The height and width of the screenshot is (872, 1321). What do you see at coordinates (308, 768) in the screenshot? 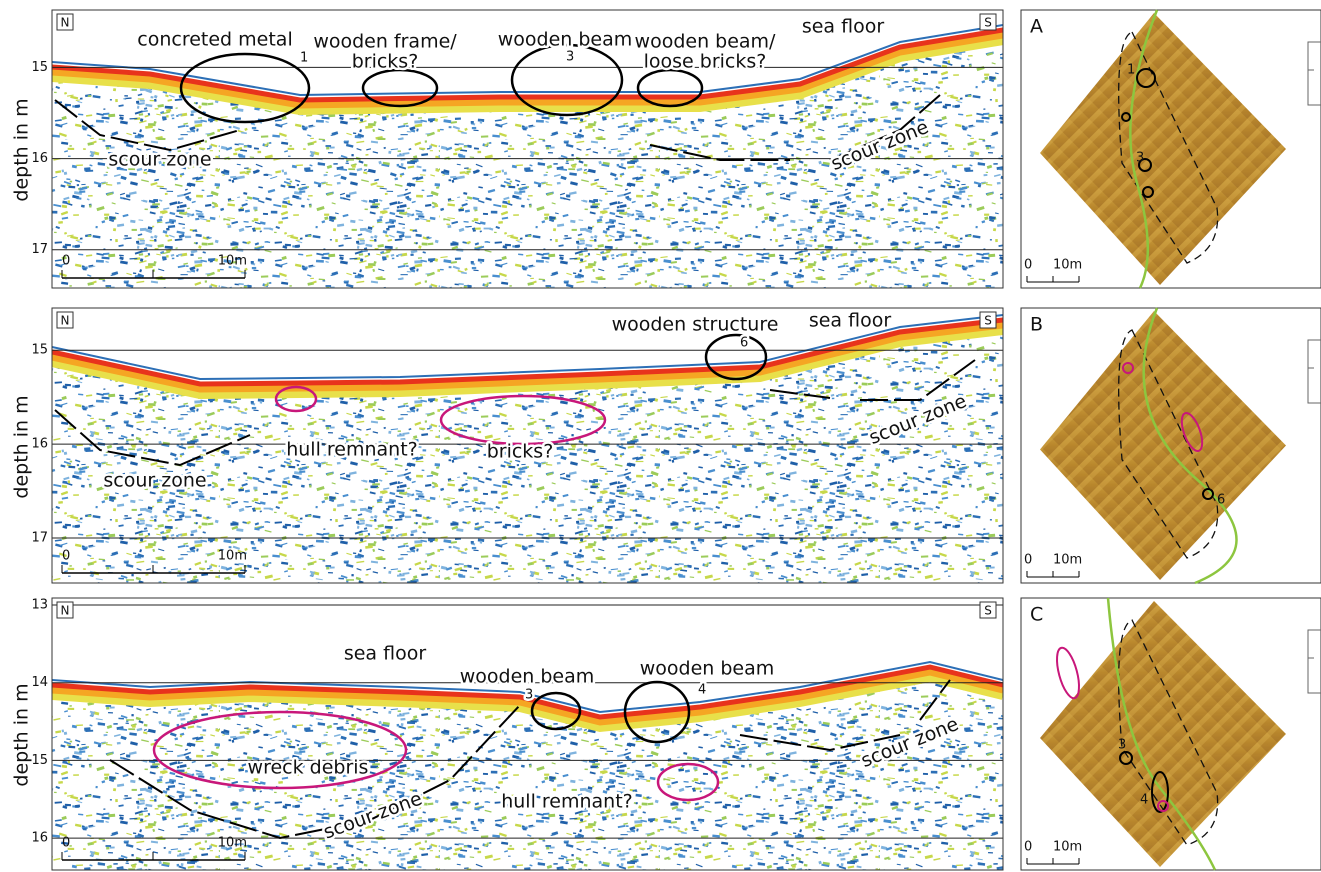
I see `annotation: wreck debris` at bounding box center [308, 768].